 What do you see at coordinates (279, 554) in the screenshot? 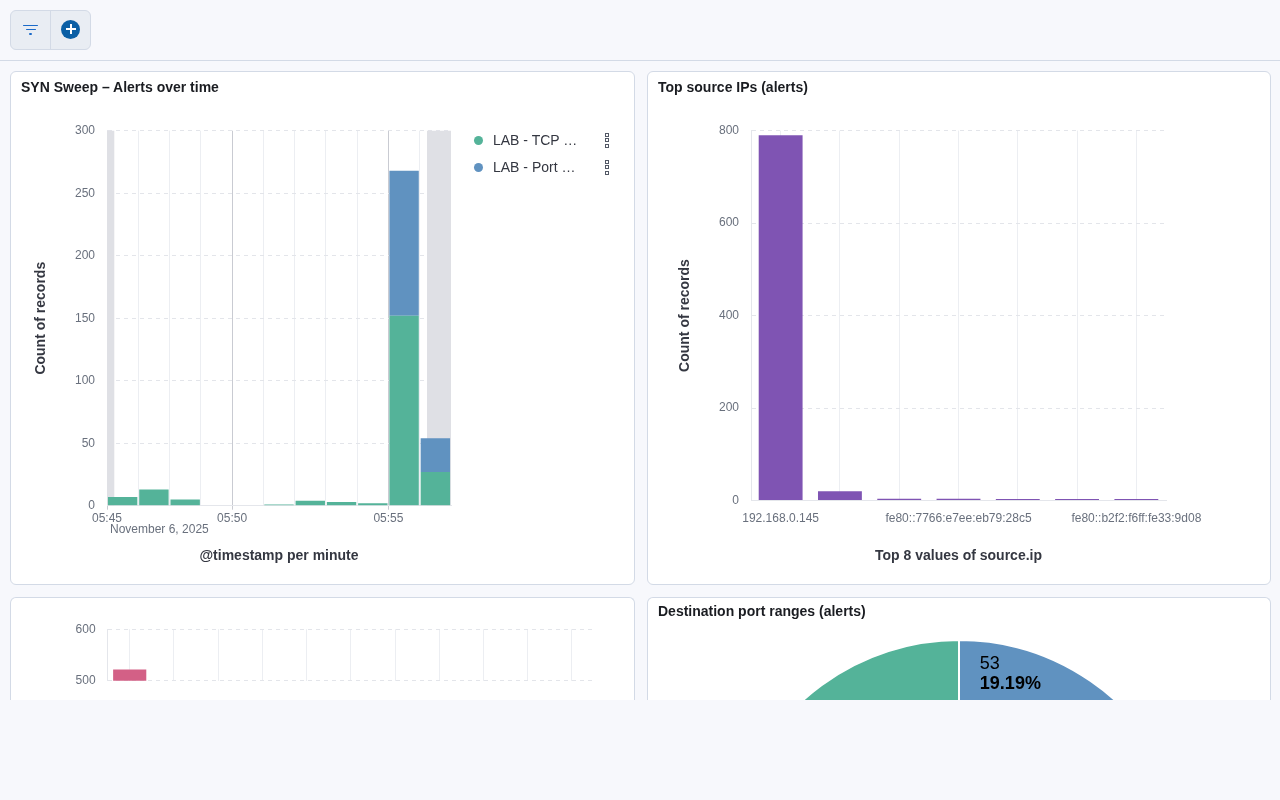
I see `x-axis-title: @timestamp per minute` at bounding box center [279, 554].